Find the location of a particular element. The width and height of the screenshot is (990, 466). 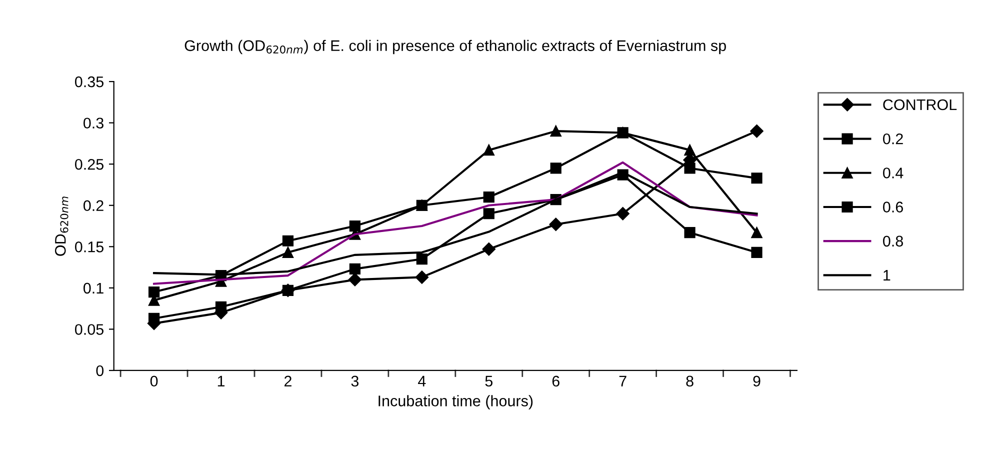

x-tick-label: 5 is located at coordinates (488, 381).